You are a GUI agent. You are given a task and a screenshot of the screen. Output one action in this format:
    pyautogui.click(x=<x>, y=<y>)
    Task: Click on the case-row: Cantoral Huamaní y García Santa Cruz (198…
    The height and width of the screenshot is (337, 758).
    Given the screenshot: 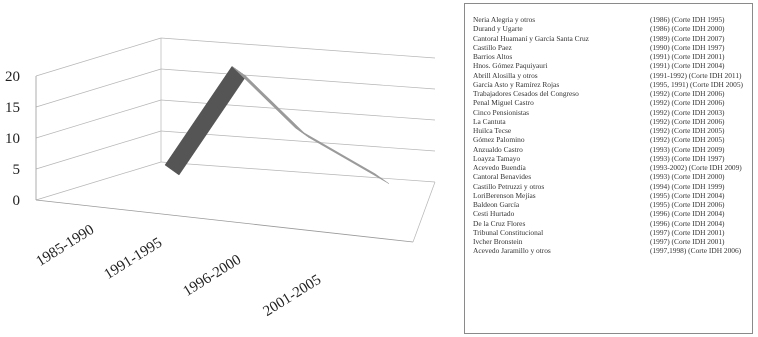 What is the action you would take?
    pyautogui.click(x=612, y=38)
    